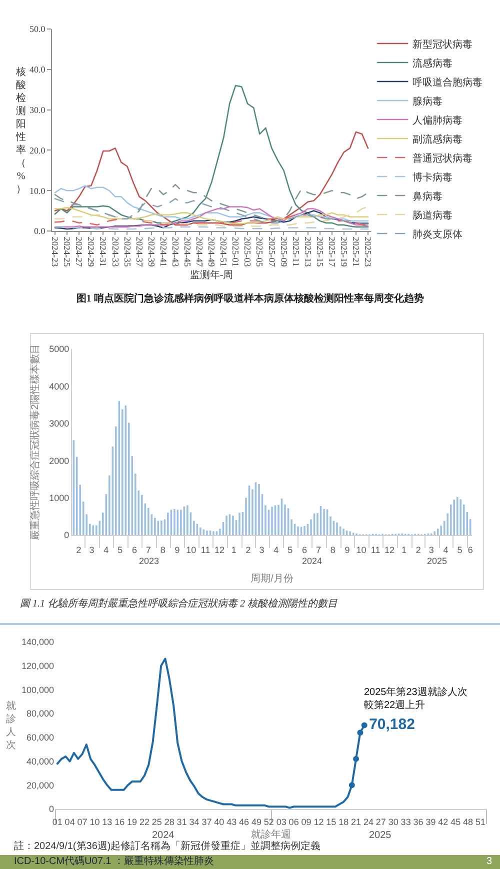 The width and height of the screenshot is (500, 869). What do you see at coordinates (114, 861) in the screenshot?
I see `text: ICD-10-CM代碼U07.1 ：嚴重特殊傳染性肺炎` at bounding box center [114, 861].